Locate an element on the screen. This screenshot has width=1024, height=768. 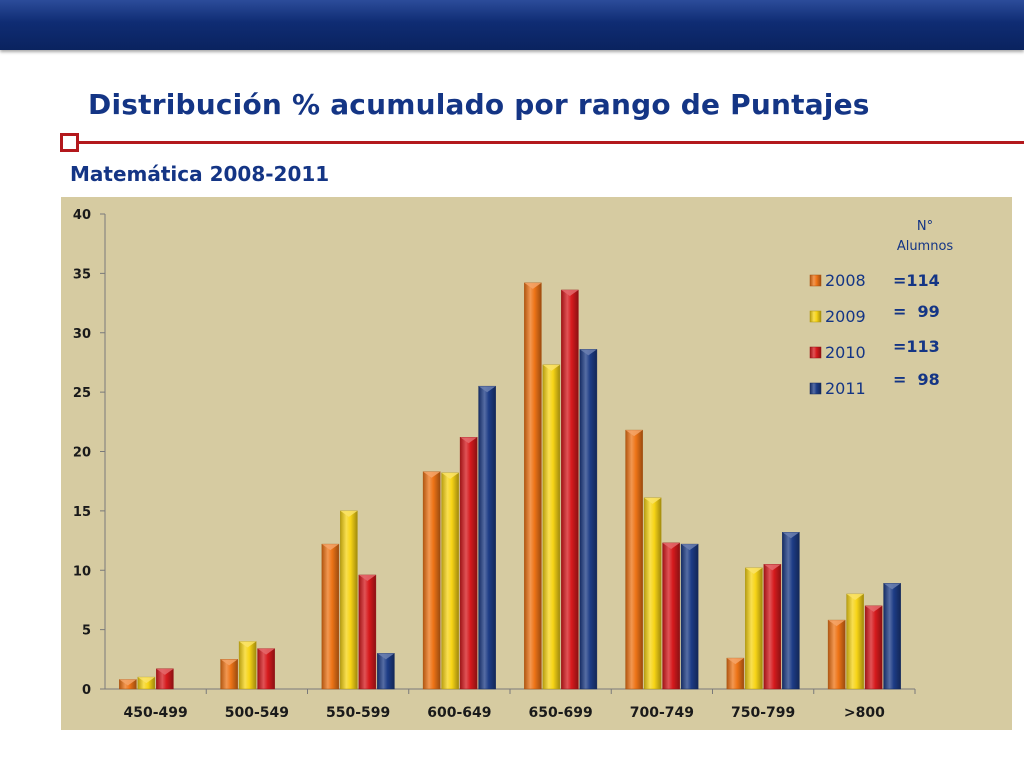
header-band is located at coordinates (512, 25).